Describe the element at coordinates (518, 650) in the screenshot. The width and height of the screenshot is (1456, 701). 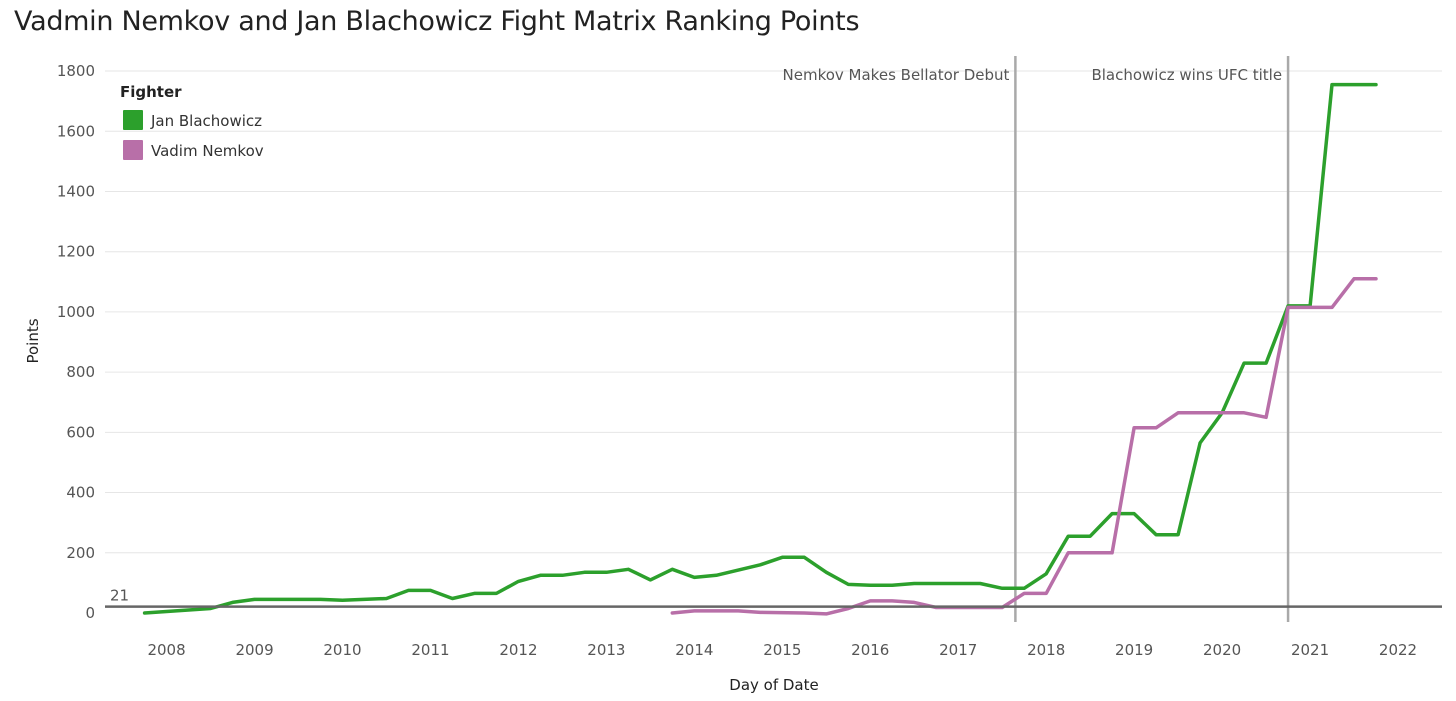
I see `x-tick-label: 2012` at that location.